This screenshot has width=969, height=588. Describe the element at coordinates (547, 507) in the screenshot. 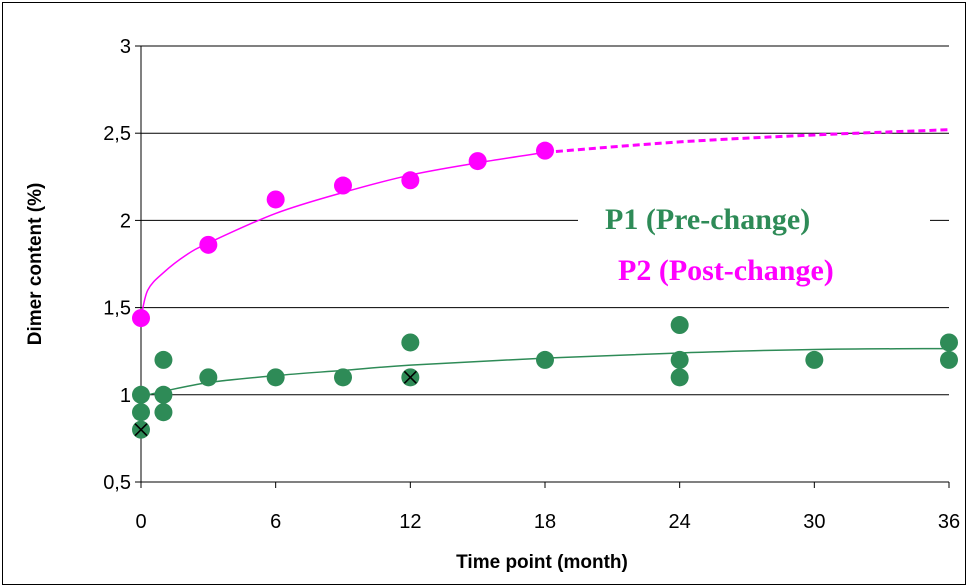

I see `x-tick-labels: 0 6 12 18 24 30 36` at that location.